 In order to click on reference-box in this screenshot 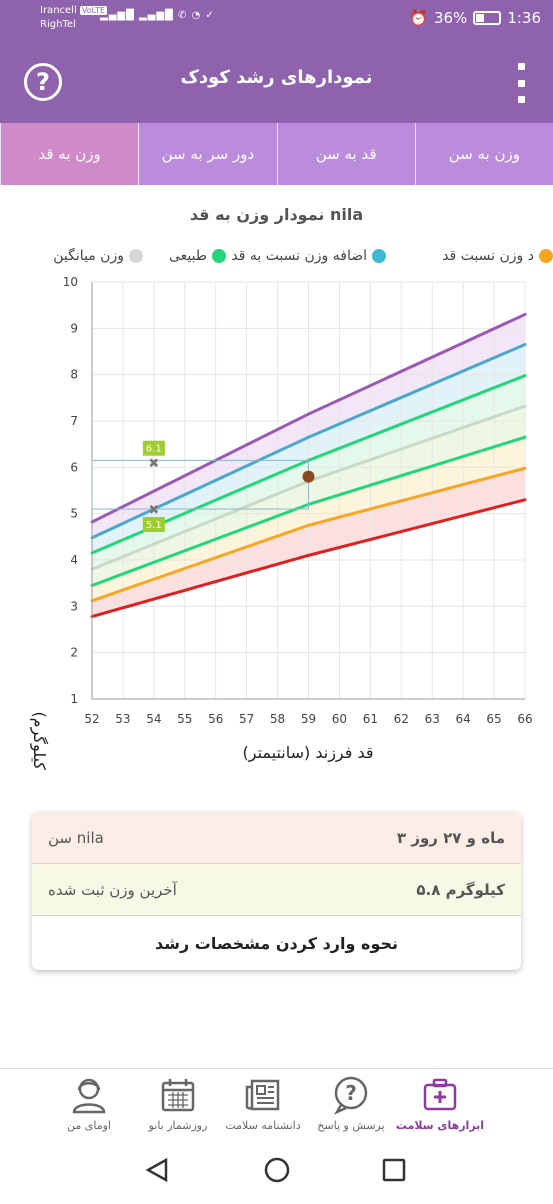, I will do `click(200, 484)`.